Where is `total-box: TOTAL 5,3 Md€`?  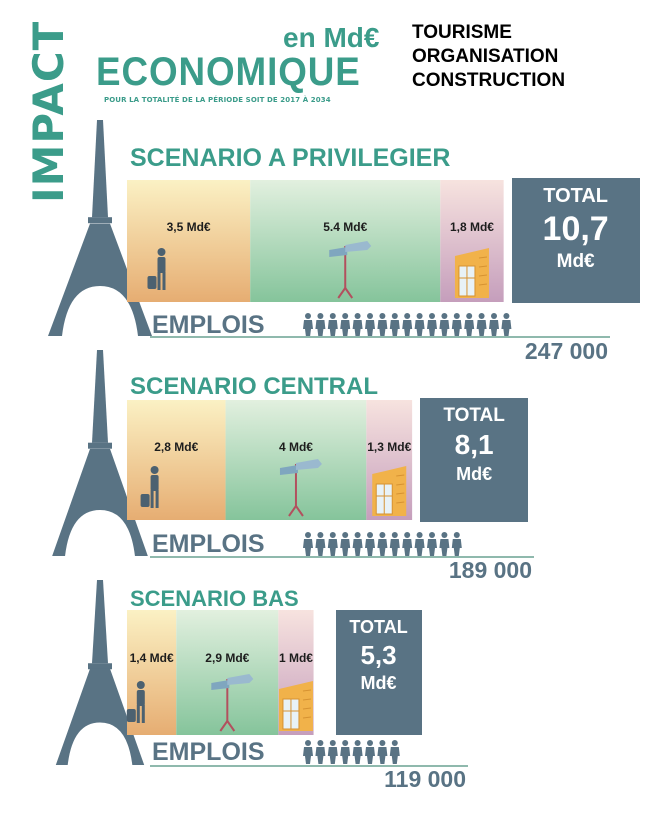
total-box: TOTAL 5,3 Md€ is located at coordinates (378, 672).